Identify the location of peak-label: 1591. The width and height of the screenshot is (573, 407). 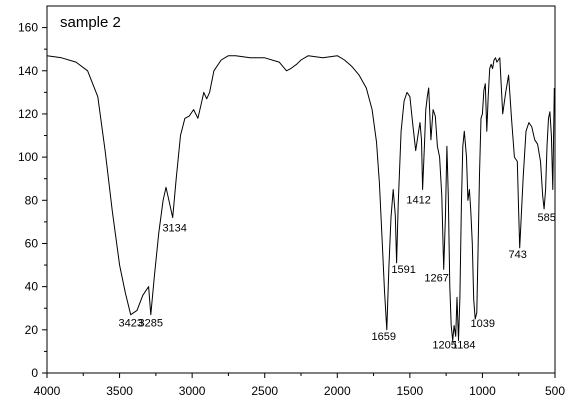
(403, 270).